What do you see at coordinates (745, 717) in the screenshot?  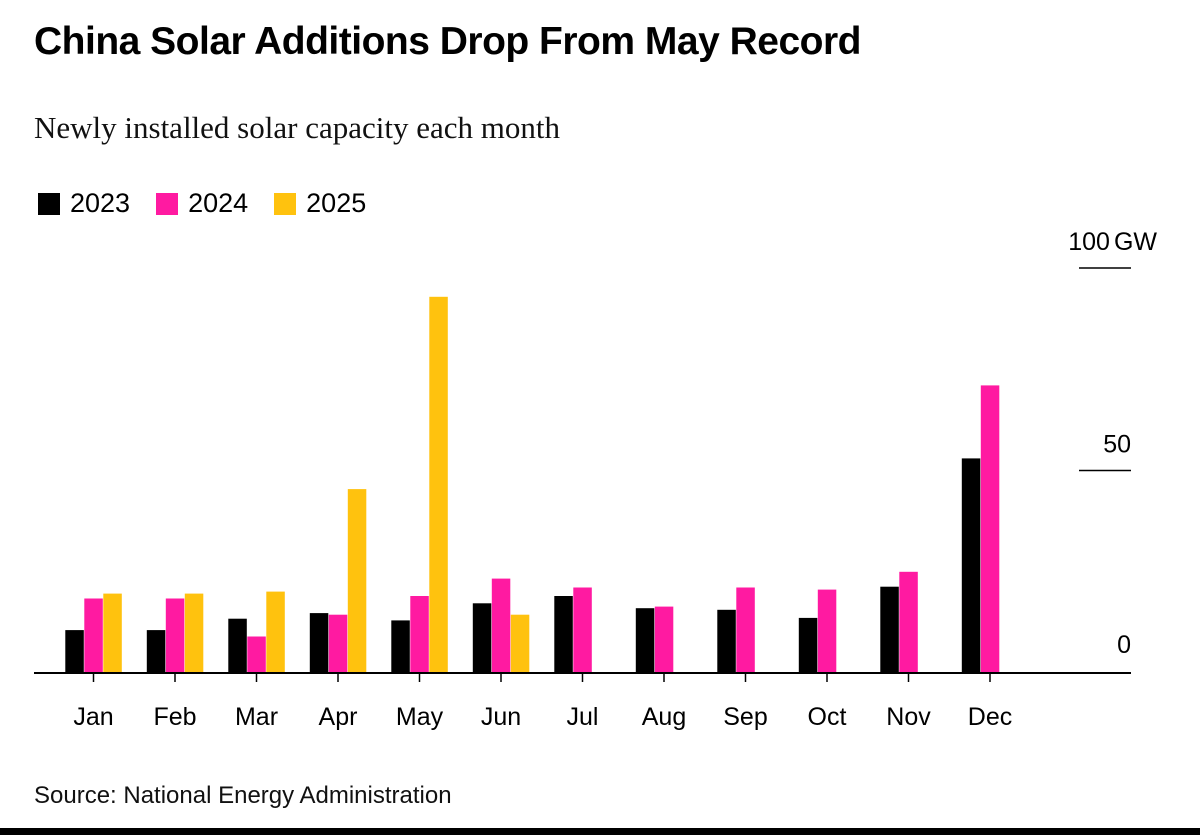 I see `x-tick-label-sep: Sep` at bounding box center [745, 717].